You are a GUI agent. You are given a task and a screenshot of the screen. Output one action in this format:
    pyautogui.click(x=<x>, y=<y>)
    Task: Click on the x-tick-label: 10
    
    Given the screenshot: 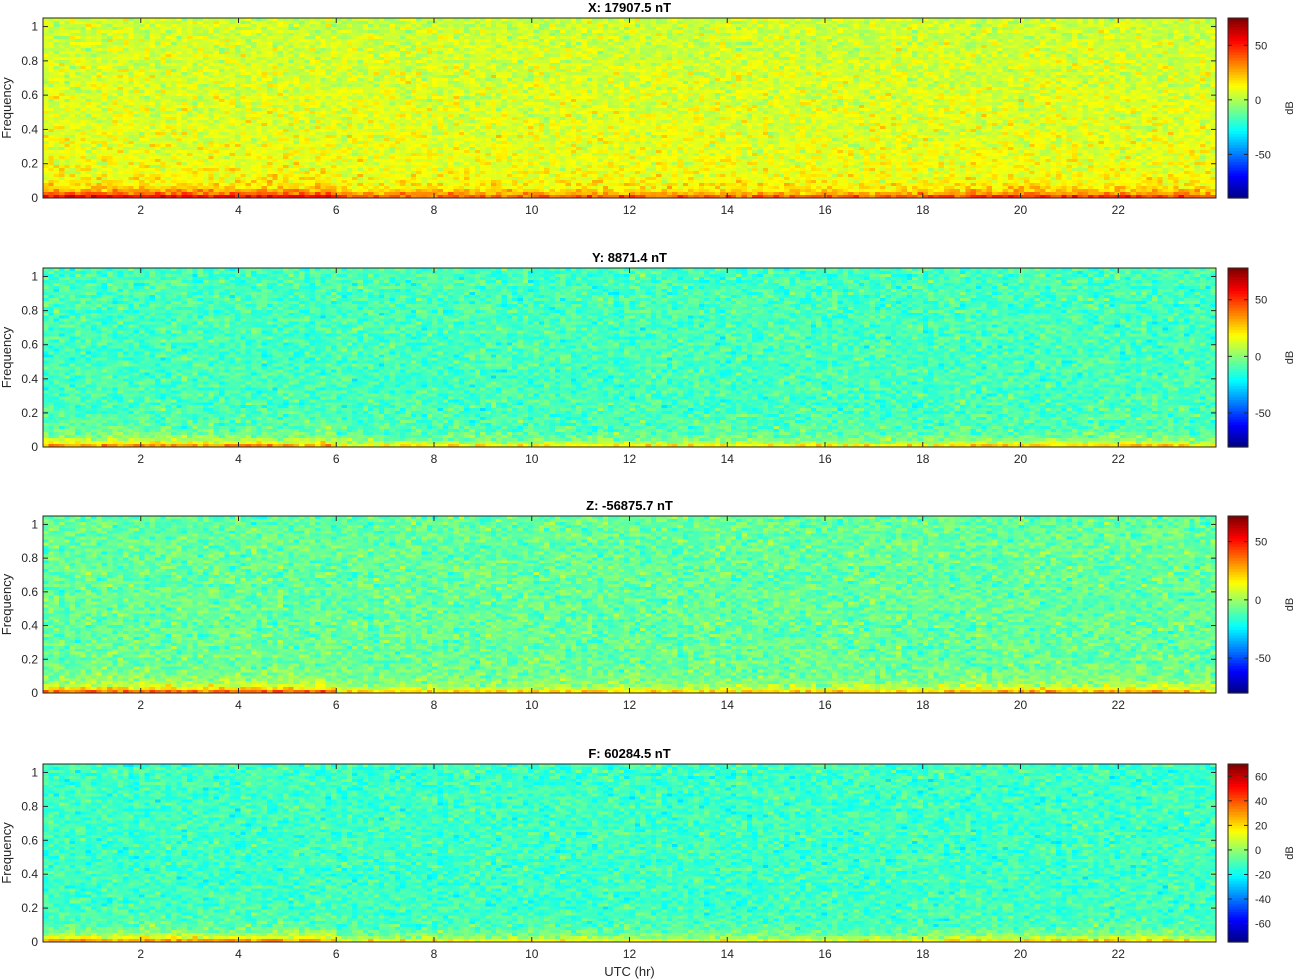 What is the action you would take?
    pyautogui.click(x=532, y=210)
    